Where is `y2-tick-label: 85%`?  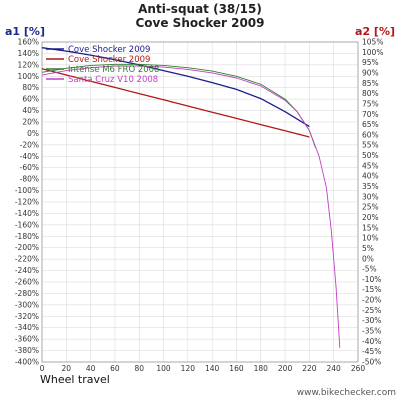
y2-tick-label: 85% is located at coordinates (370, 83).